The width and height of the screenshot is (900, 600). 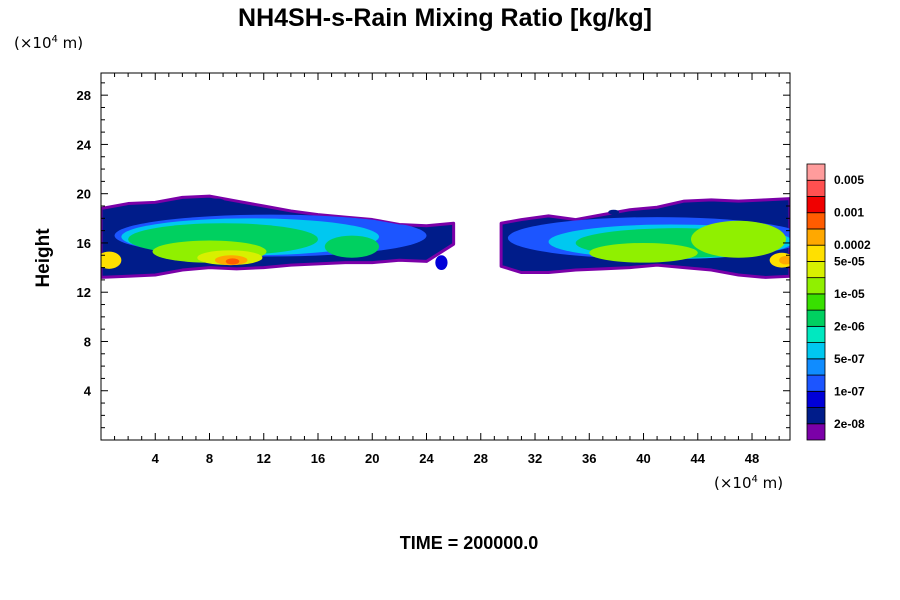 I want to click on colorbar-label: 1e-05, so click(x=849, y=294).